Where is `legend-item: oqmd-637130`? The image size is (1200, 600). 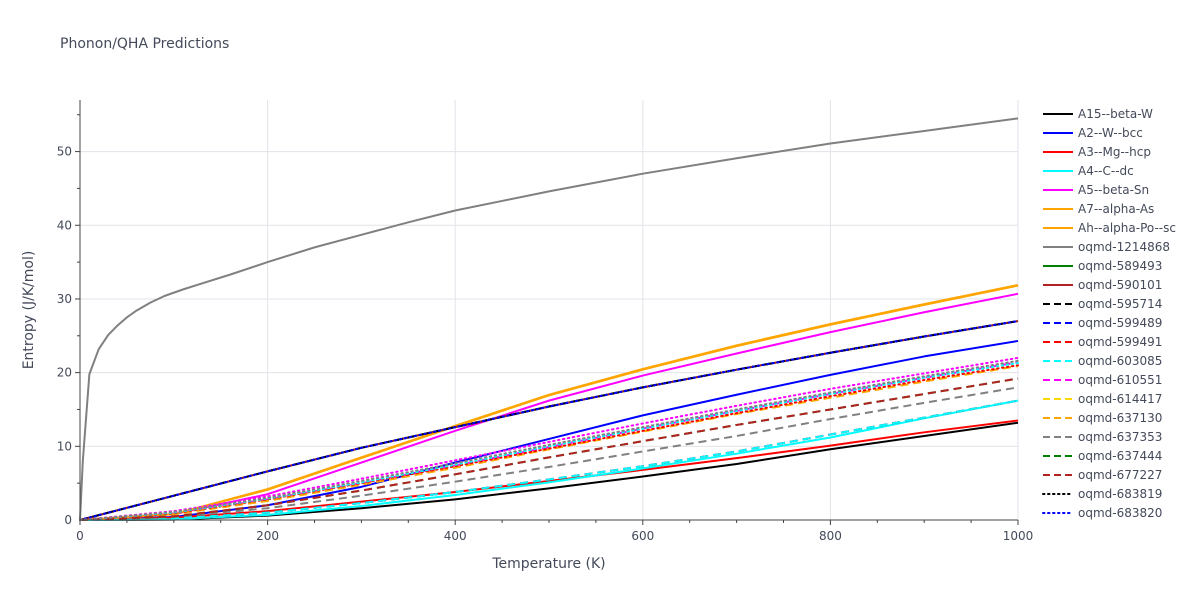 legend-item: oqmd-637130 is located at coordinates (1102, 418).